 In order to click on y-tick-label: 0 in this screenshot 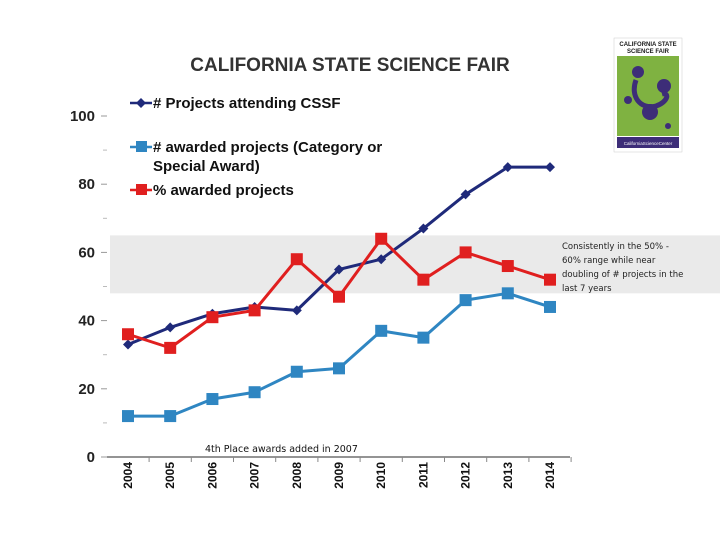, I will do `click(91, 457)`.